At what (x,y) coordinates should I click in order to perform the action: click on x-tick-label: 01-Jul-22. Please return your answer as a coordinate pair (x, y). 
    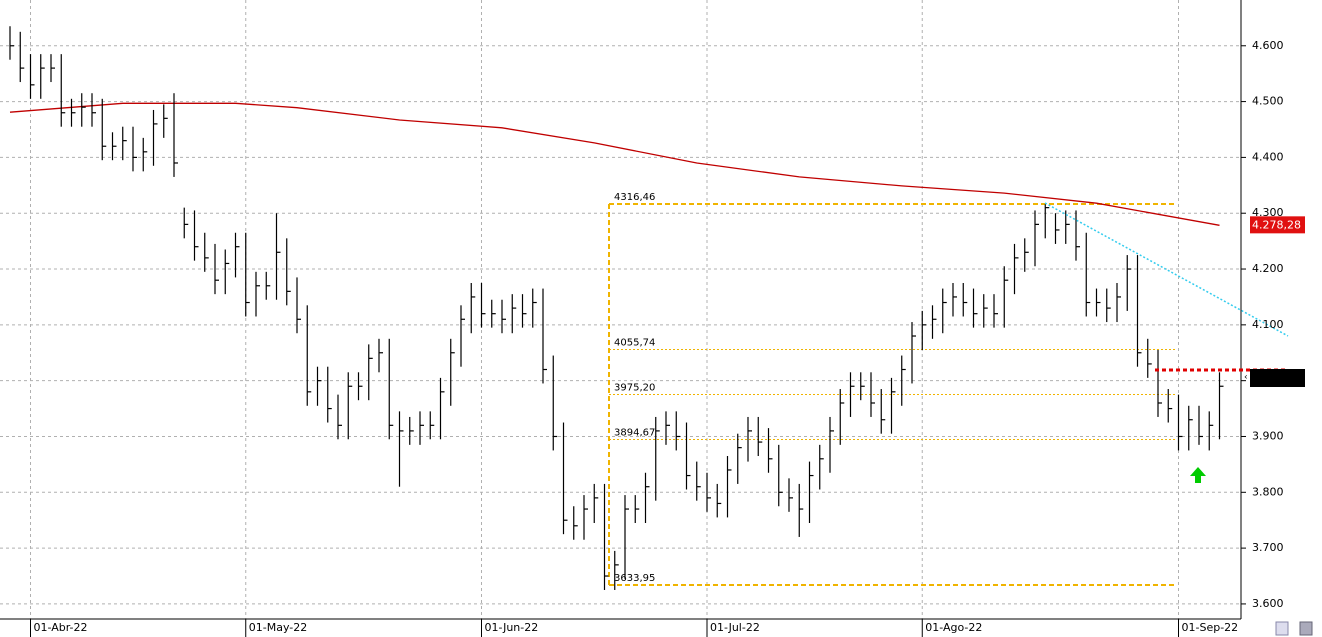
    Looking at the image, I should click on (735, 627).